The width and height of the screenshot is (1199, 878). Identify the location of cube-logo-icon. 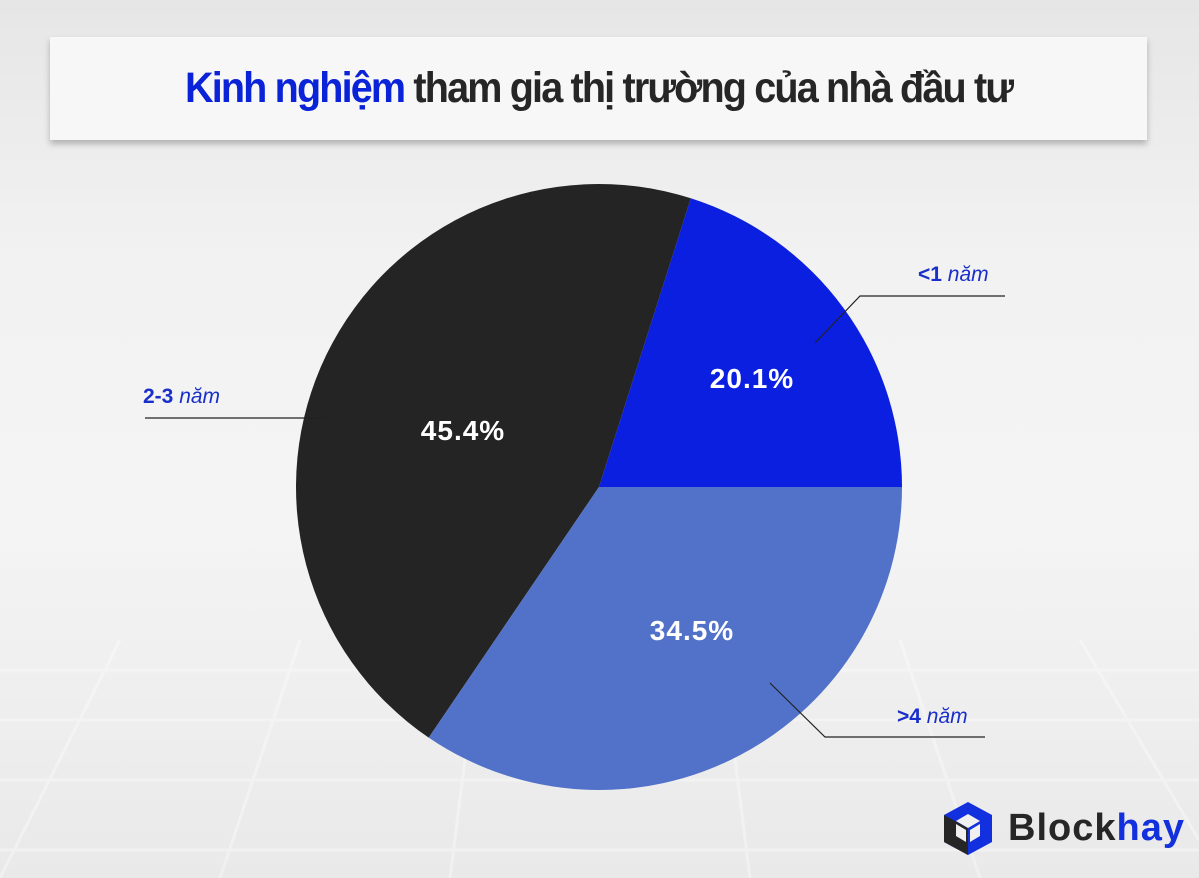
(968, 828).